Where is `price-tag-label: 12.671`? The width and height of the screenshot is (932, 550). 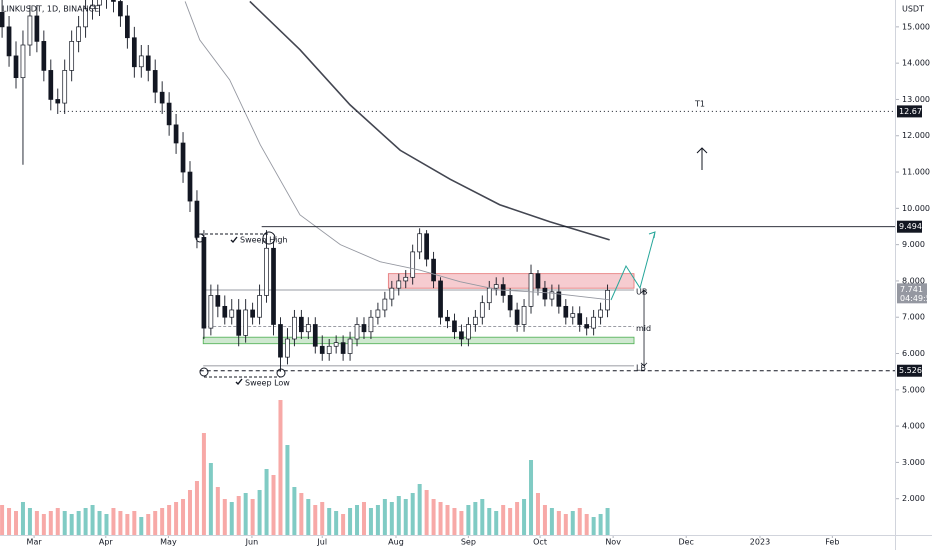
price-tag-label: 12.671 is located at coordinates (913, 111).